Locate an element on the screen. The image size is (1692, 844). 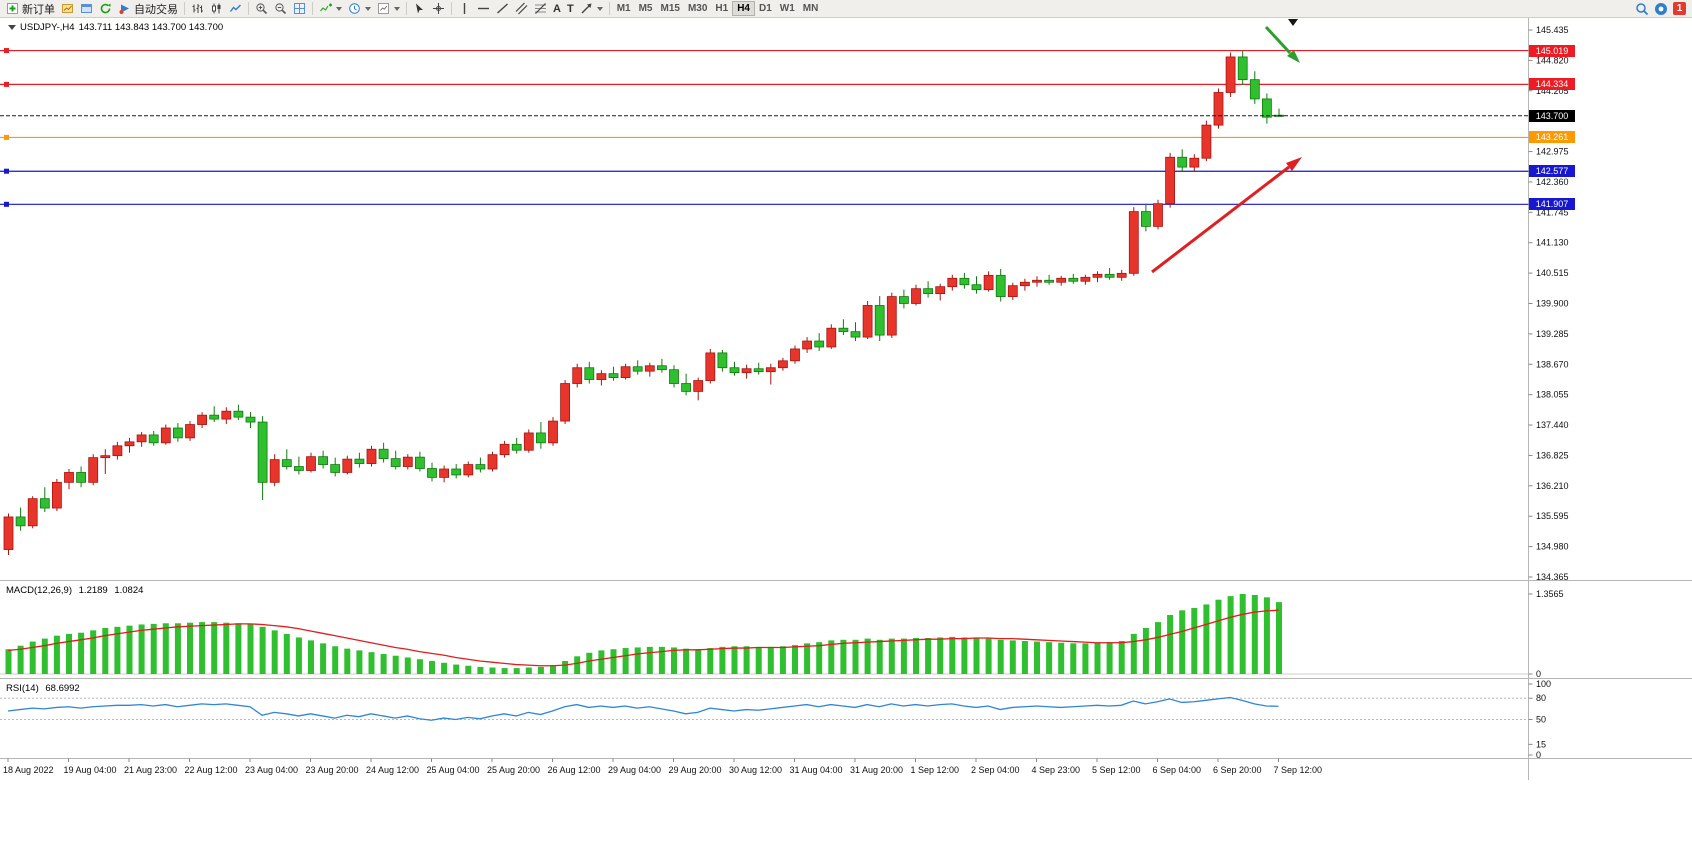
horizontal-line-icon is located at coordinates (483, 8).